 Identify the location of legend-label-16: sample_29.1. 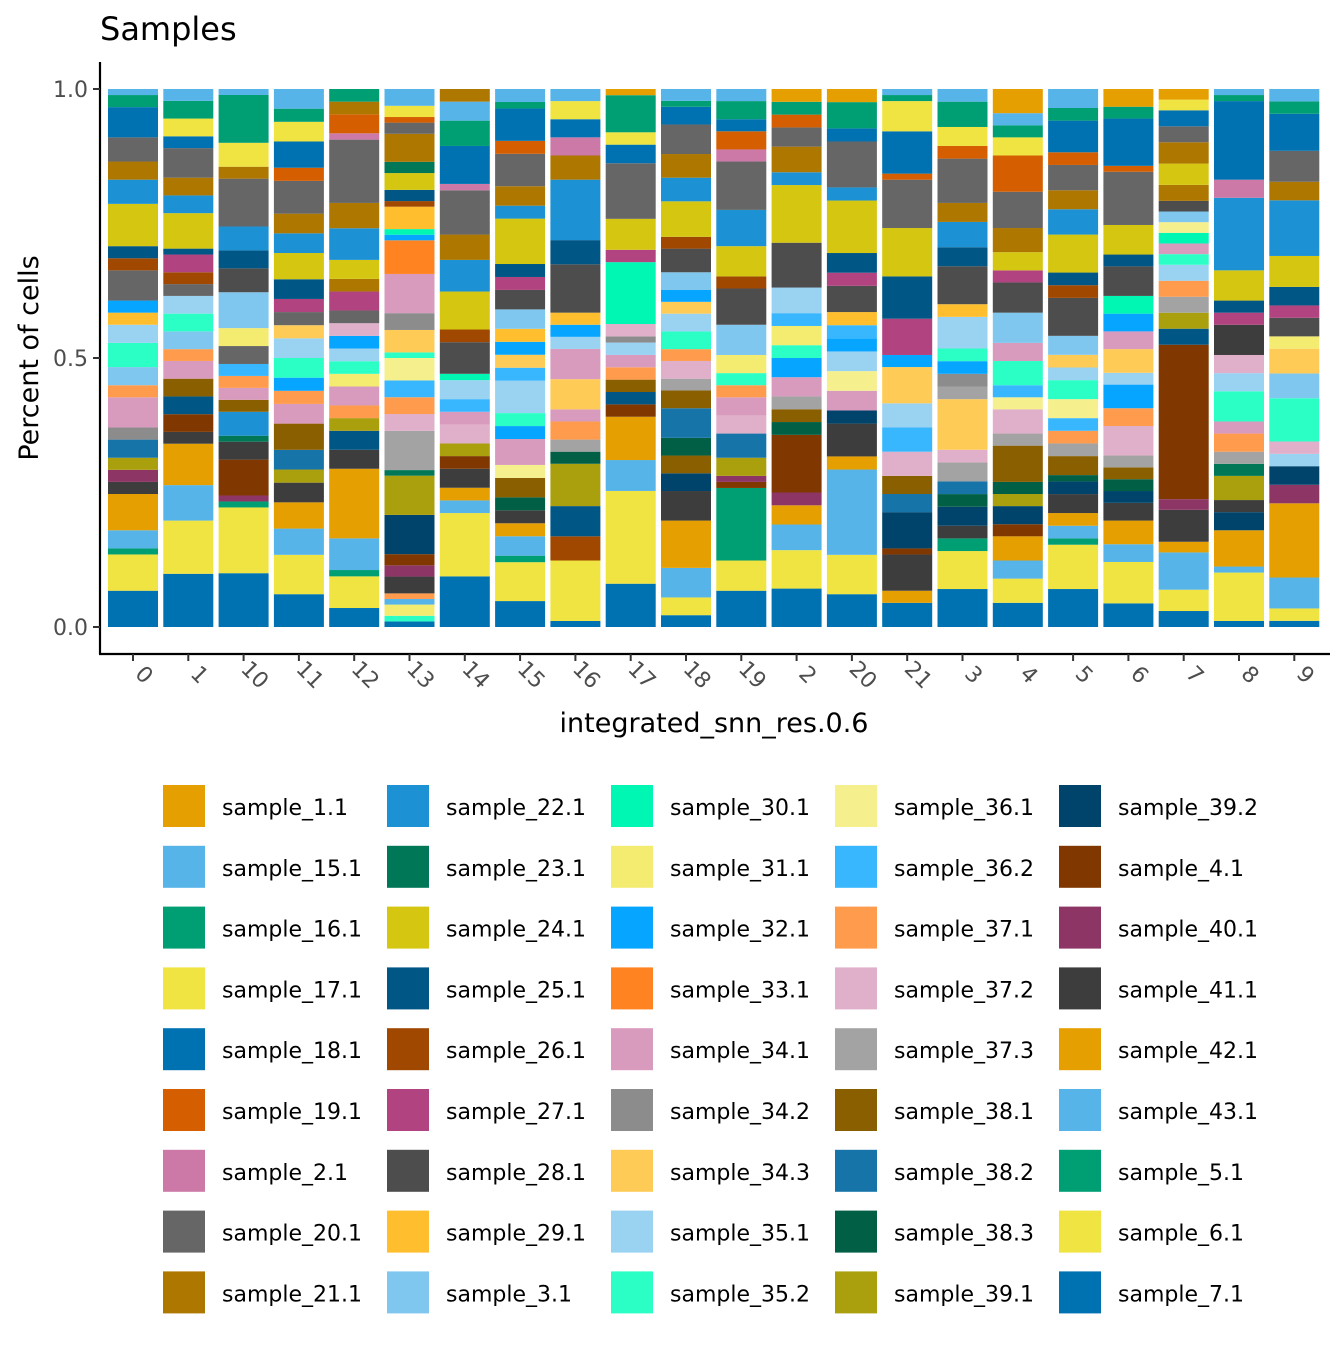
(516, 1234).